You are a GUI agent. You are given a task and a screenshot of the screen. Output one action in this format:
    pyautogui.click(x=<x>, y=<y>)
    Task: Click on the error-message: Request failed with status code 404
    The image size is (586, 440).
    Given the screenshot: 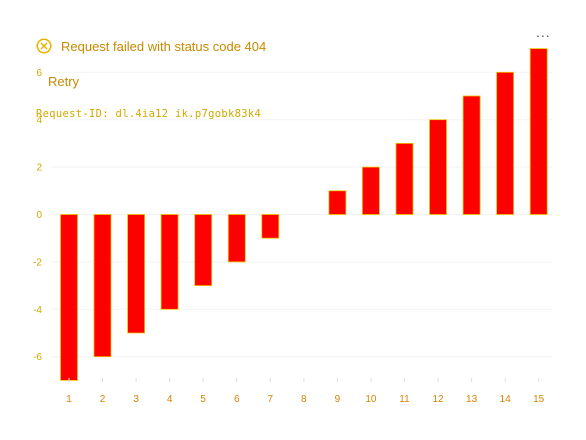 What is the action you would take?
    pyautogui.click(x=164, y=46)
    